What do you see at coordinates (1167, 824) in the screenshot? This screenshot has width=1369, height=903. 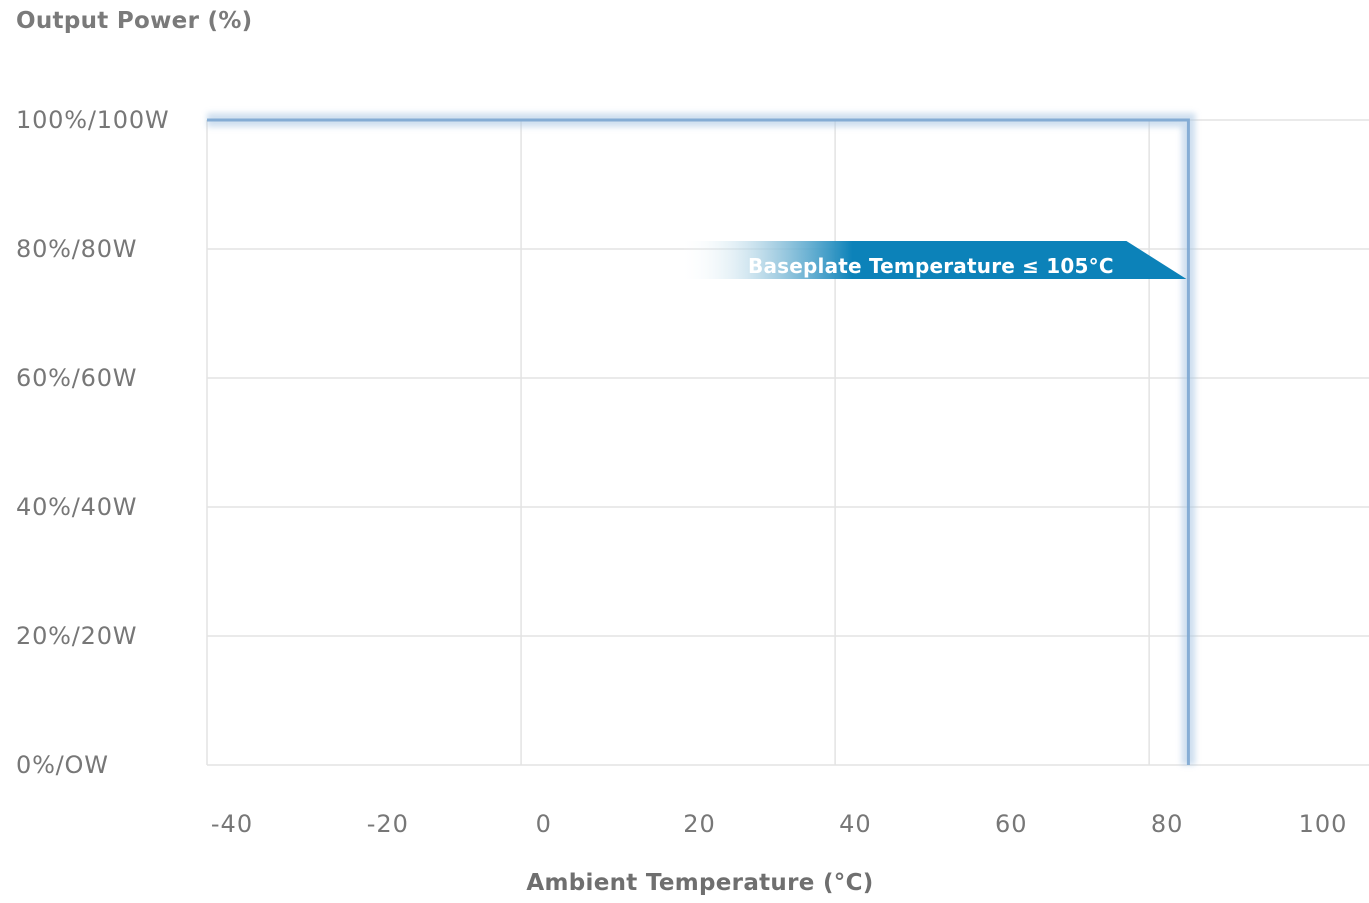 I see `x-tick-label: 80` at bounding box center [1167, 824].